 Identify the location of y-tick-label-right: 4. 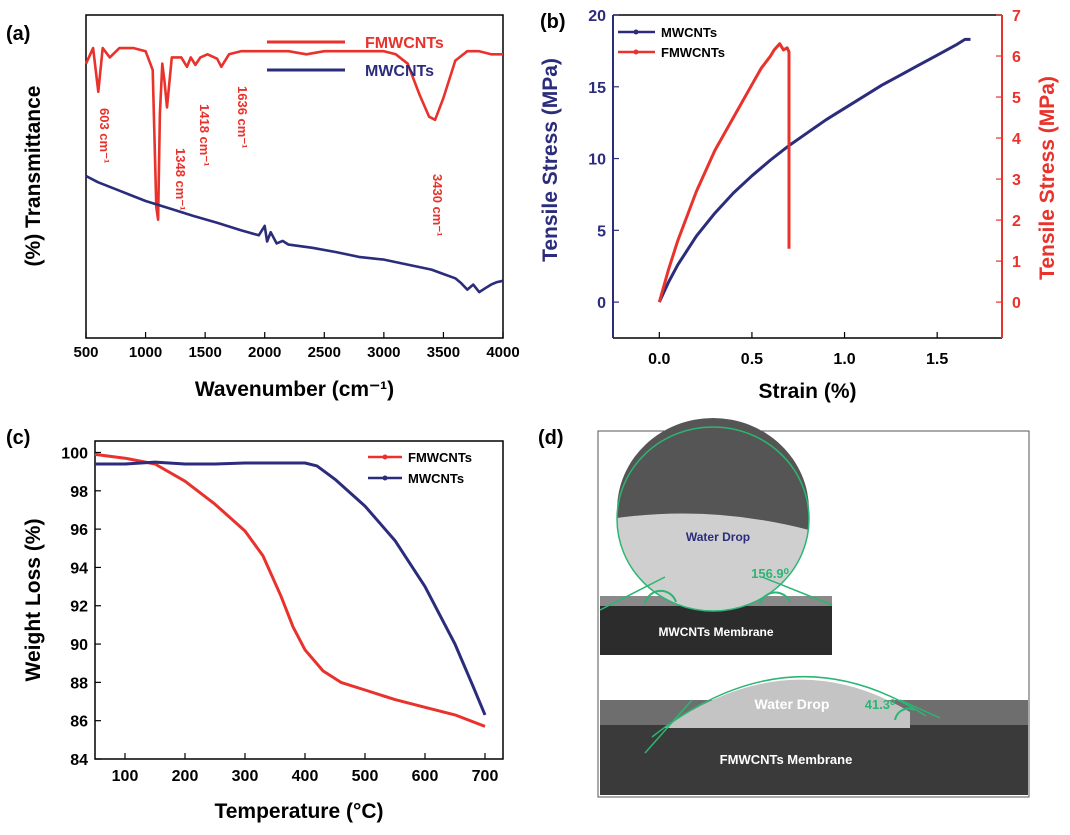
(1016, 139).